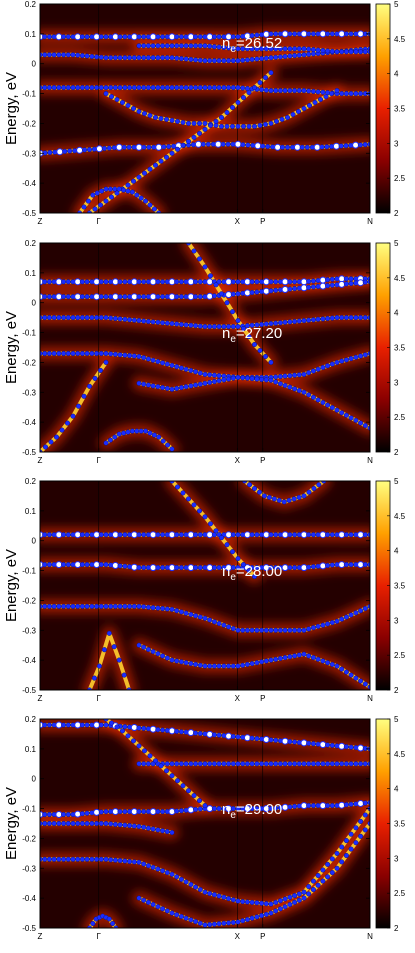 Image resolution: width=415 pixels, height=953 pixels. Describe the element at coordinates (29, 213) in the screenshot. I see `y-tick-label: -0.5` at that location.